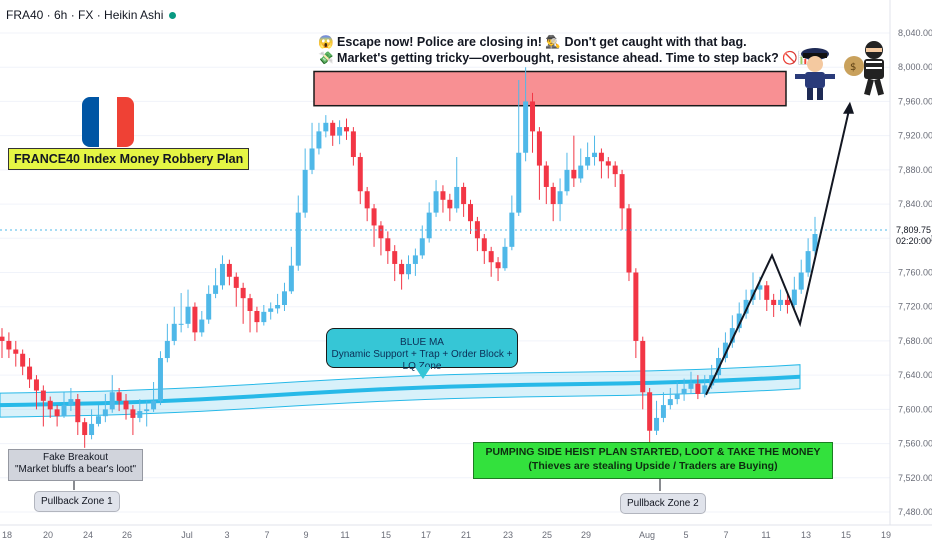 This screenshot has width=932, height=550. Describe the element at coordinates (127, 535) in the screenshot. I see `time-tick-label: 26` at that location.